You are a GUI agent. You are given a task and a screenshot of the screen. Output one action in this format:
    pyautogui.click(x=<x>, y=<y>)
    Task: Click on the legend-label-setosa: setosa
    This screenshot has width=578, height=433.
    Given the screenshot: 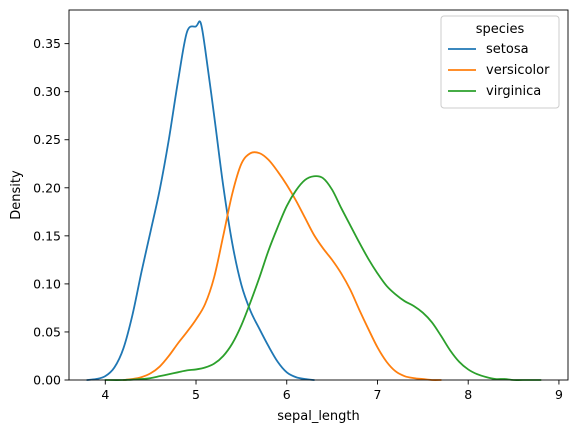 What is the action you would take?
    pyautogui.click(x=507, y=49)
    